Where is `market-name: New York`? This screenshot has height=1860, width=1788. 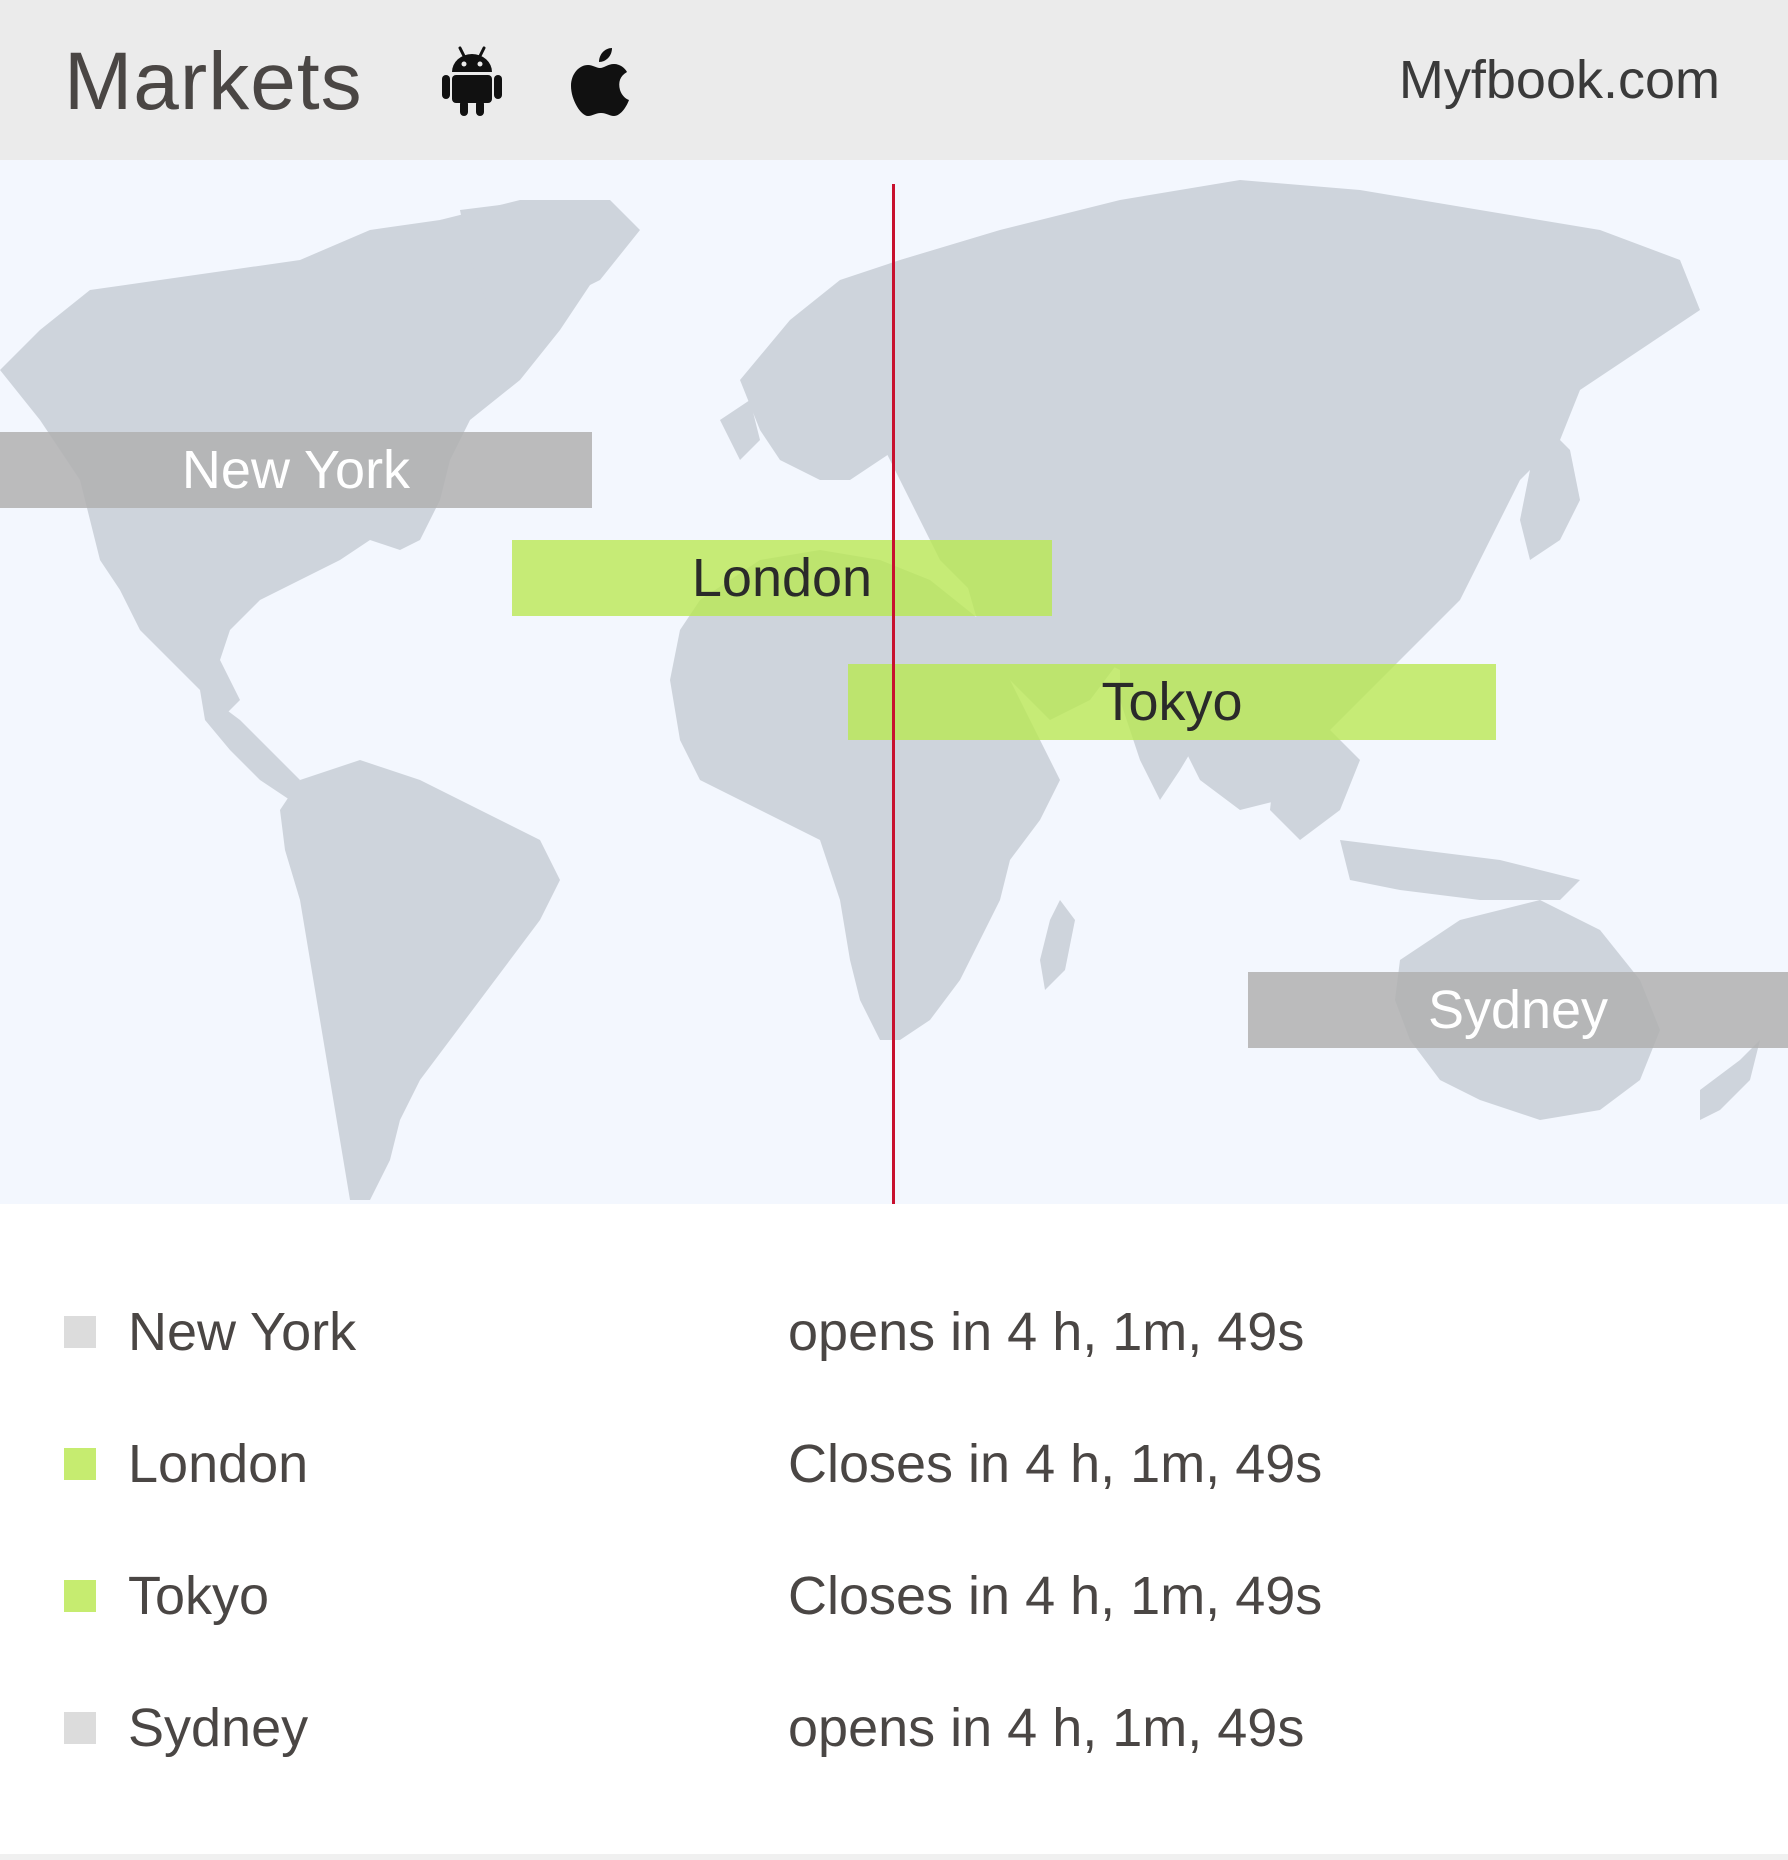 market-name: New York is located at coordinates (242, 1332).